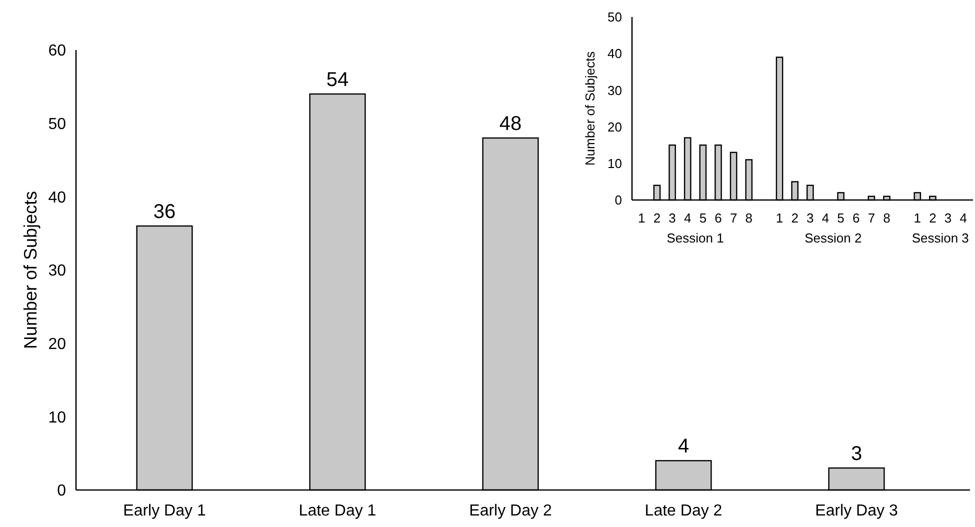 This screenshot has height=527, width=975. What do you see at coordinates (856, 454) in the screenshot?
I see `data-label: 3` at bounding box center [856, 454].